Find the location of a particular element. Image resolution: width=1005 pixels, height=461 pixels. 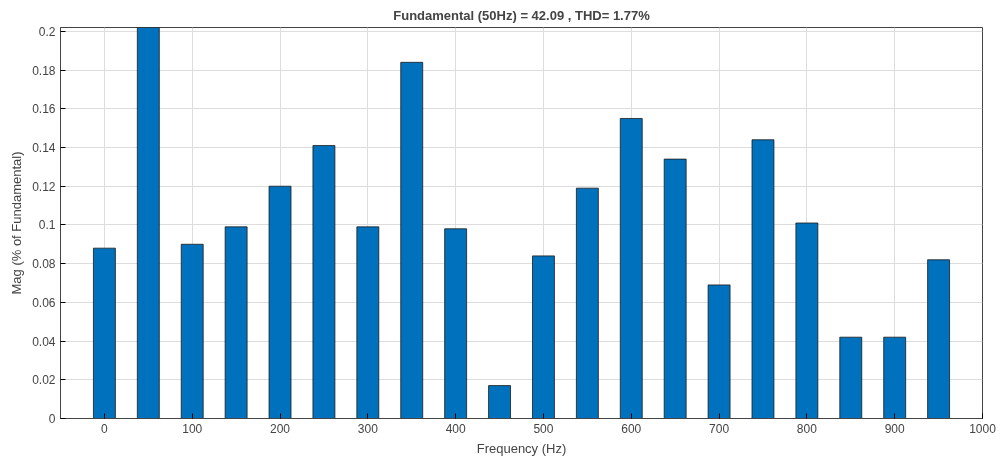

y-tick-label: 0.12 is located at coordinates (44, 186).